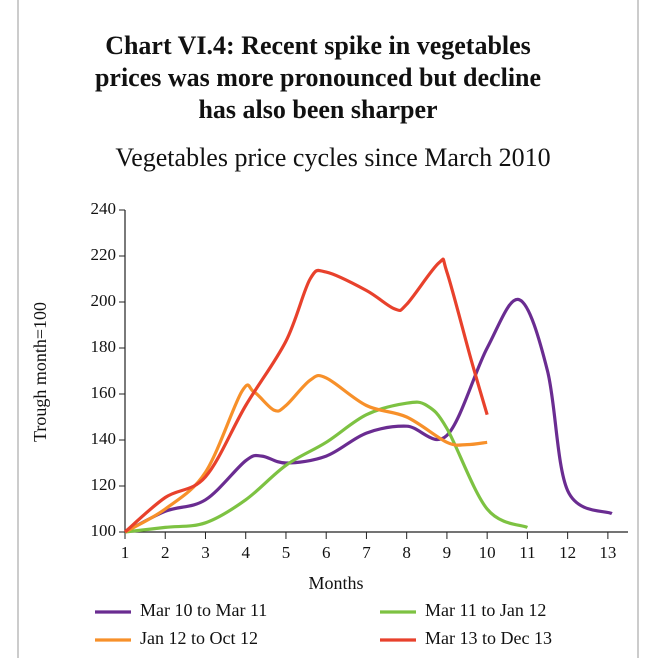 This screenshot has width=654, height=658. What do you see at coordinates (607, 552) in the screenshot?
I see `x-tick-label: 13` at bounding box center [607, 552].